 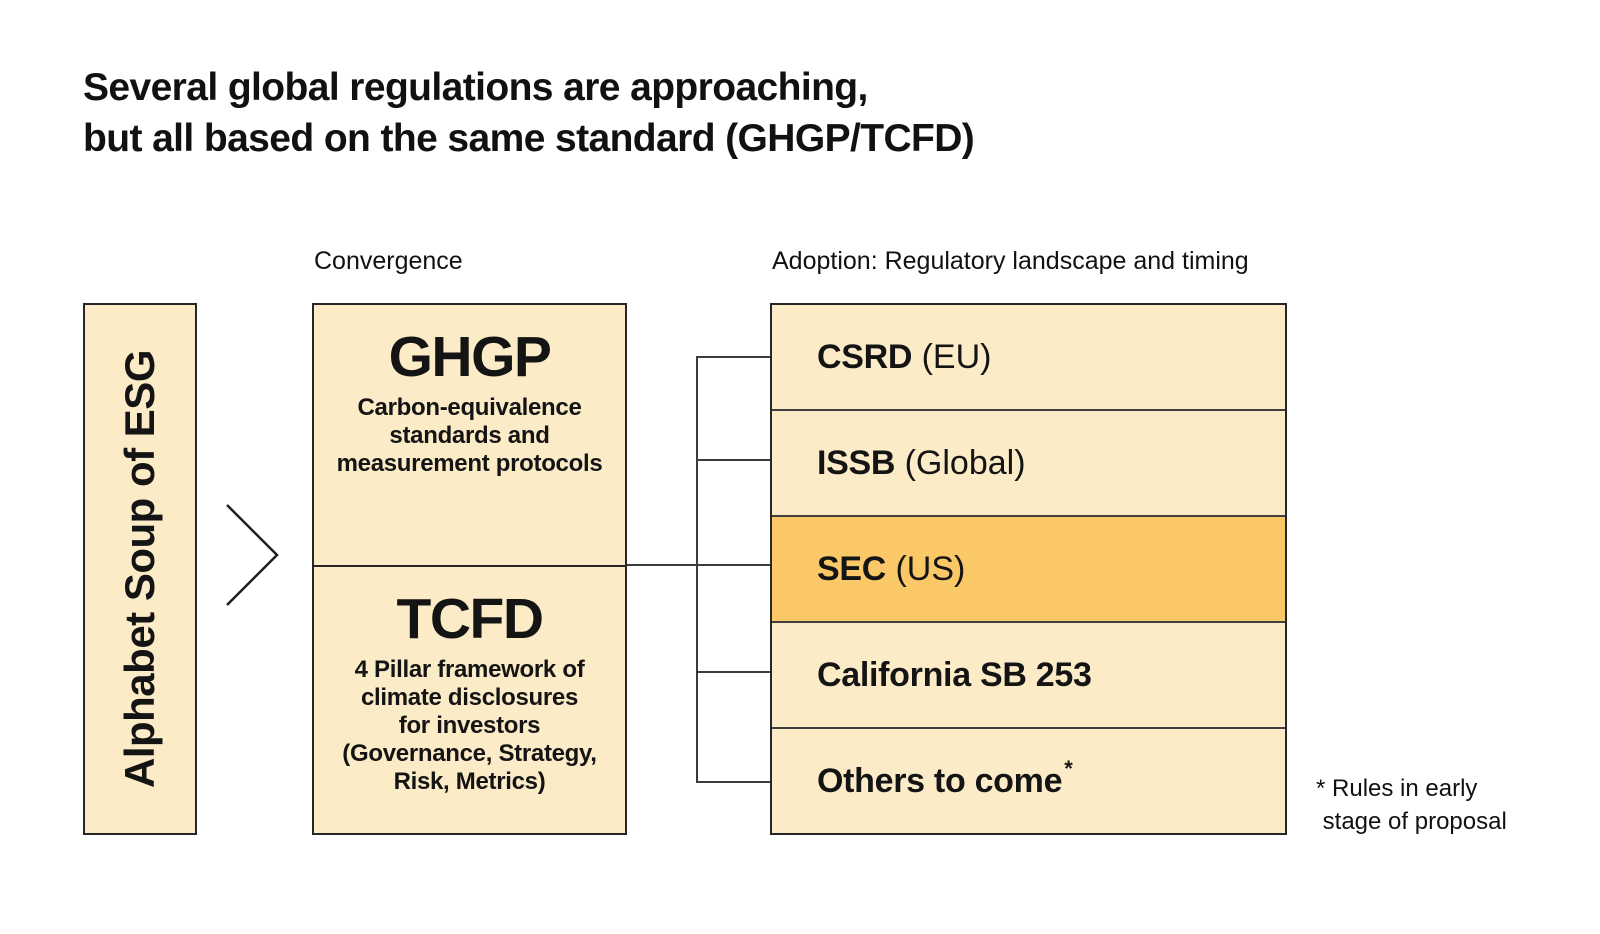 I want to click on regulation-name: SEC, so click(x=852, y=568).